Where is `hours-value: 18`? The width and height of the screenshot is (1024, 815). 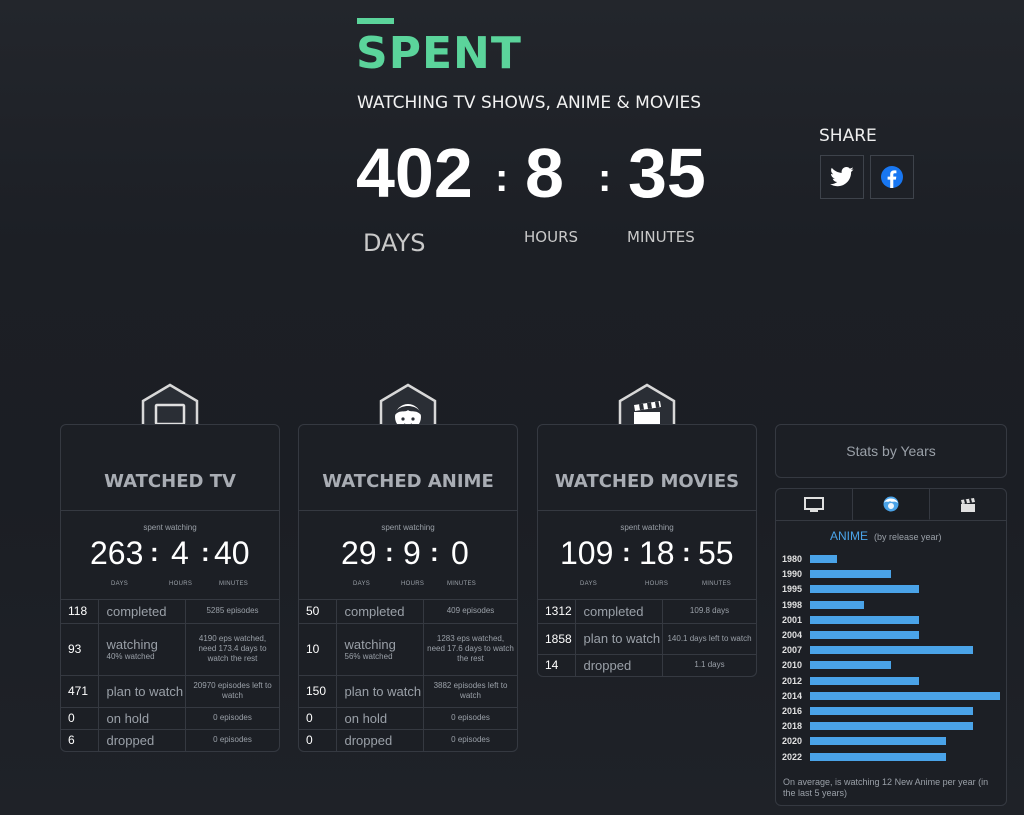
hours-value: 18 is located at coordinates (657, 553).